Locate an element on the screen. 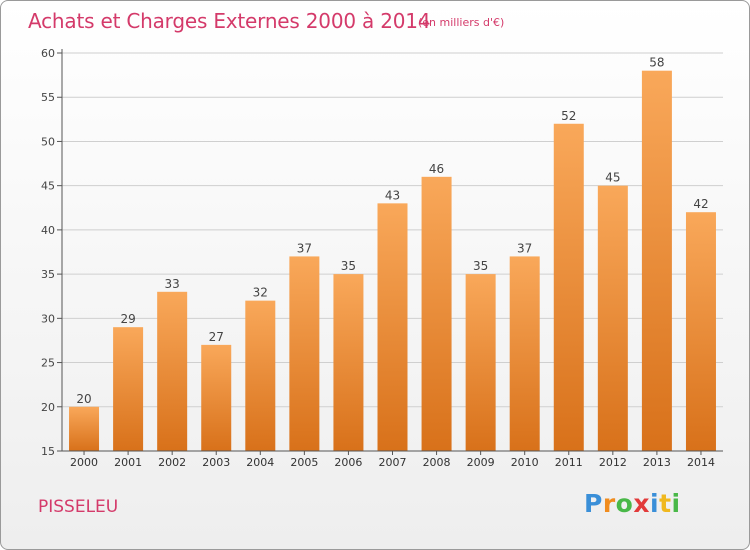 Image resolution: width=750 pixels, height=550 pixels. y-tick-label: 50 is located at coordinates (48, 141).